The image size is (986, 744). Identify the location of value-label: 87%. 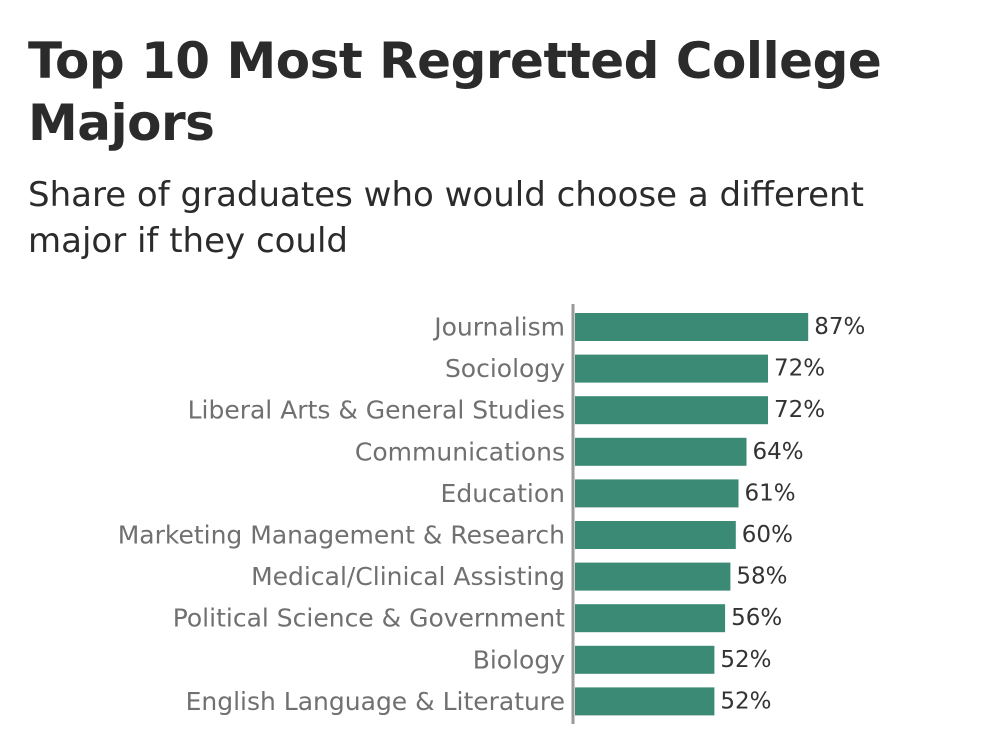
(839, 327).